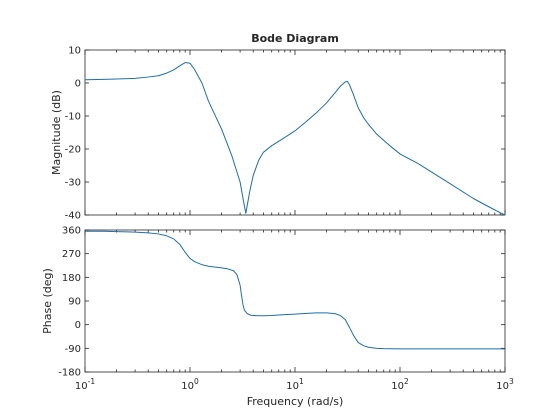 The height and width of the screenshot is (420, 560). I want to click on magnitude-y-axis-label: Magnitude (dB), so click(56, 132).